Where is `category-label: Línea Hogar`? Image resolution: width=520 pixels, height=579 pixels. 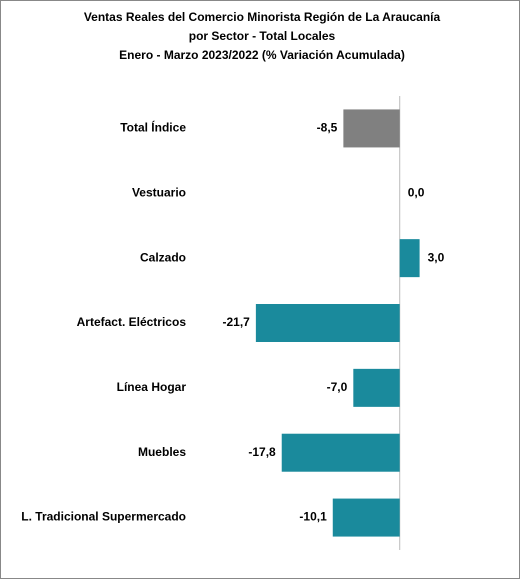
category-label: Línea Hogar is located at coordinates (152, 387).